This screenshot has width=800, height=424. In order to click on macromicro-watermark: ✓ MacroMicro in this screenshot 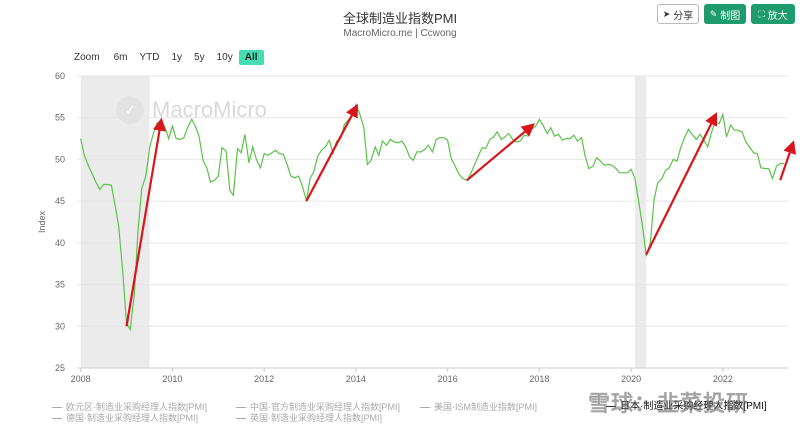, I will do `click(191, 110)`.